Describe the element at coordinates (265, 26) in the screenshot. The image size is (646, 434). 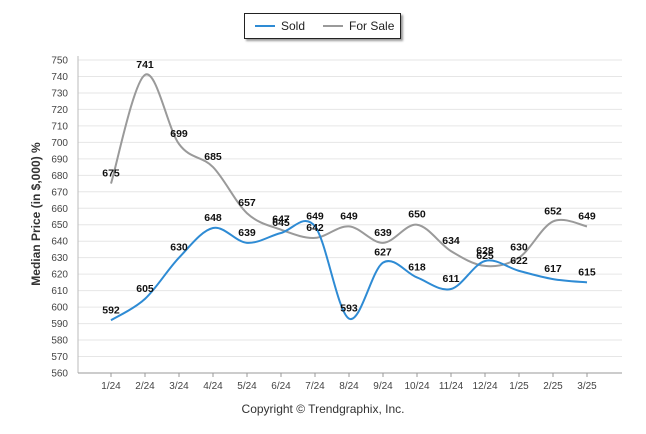
I see `legend-swatch-sold` at that location.